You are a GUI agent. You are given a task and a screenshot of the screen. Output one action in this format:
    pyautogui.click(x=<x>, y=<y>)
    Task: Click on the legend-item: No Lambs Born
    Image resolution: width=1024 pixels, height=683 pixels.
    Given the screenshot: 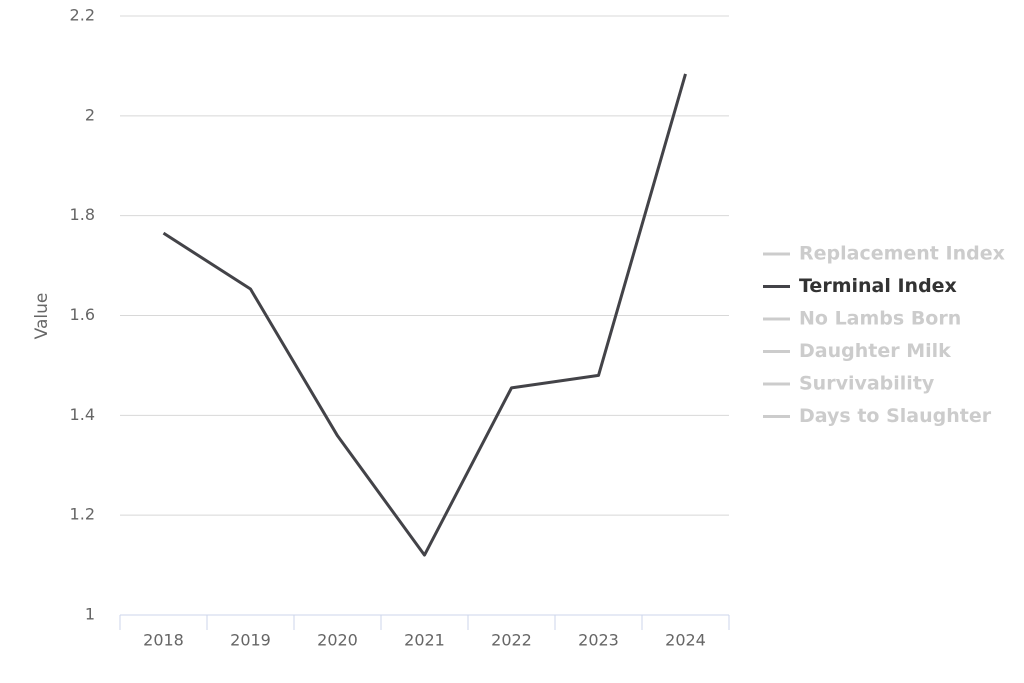 What is the action you would take?
    pyautogui.click(x=880, y=319)
    